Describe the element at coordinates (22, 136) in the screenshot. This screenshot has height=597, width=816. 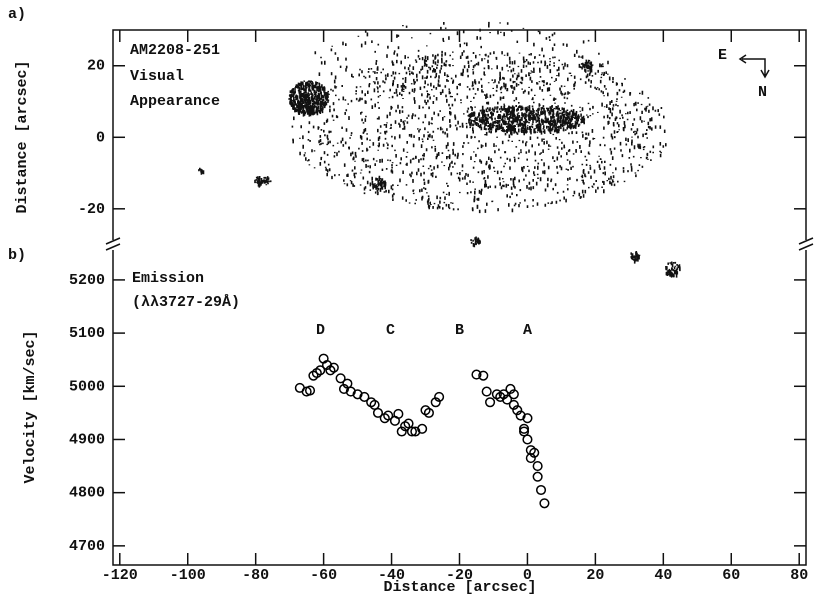
I see `y-axis-label: Distance [arcsec]` at that location.